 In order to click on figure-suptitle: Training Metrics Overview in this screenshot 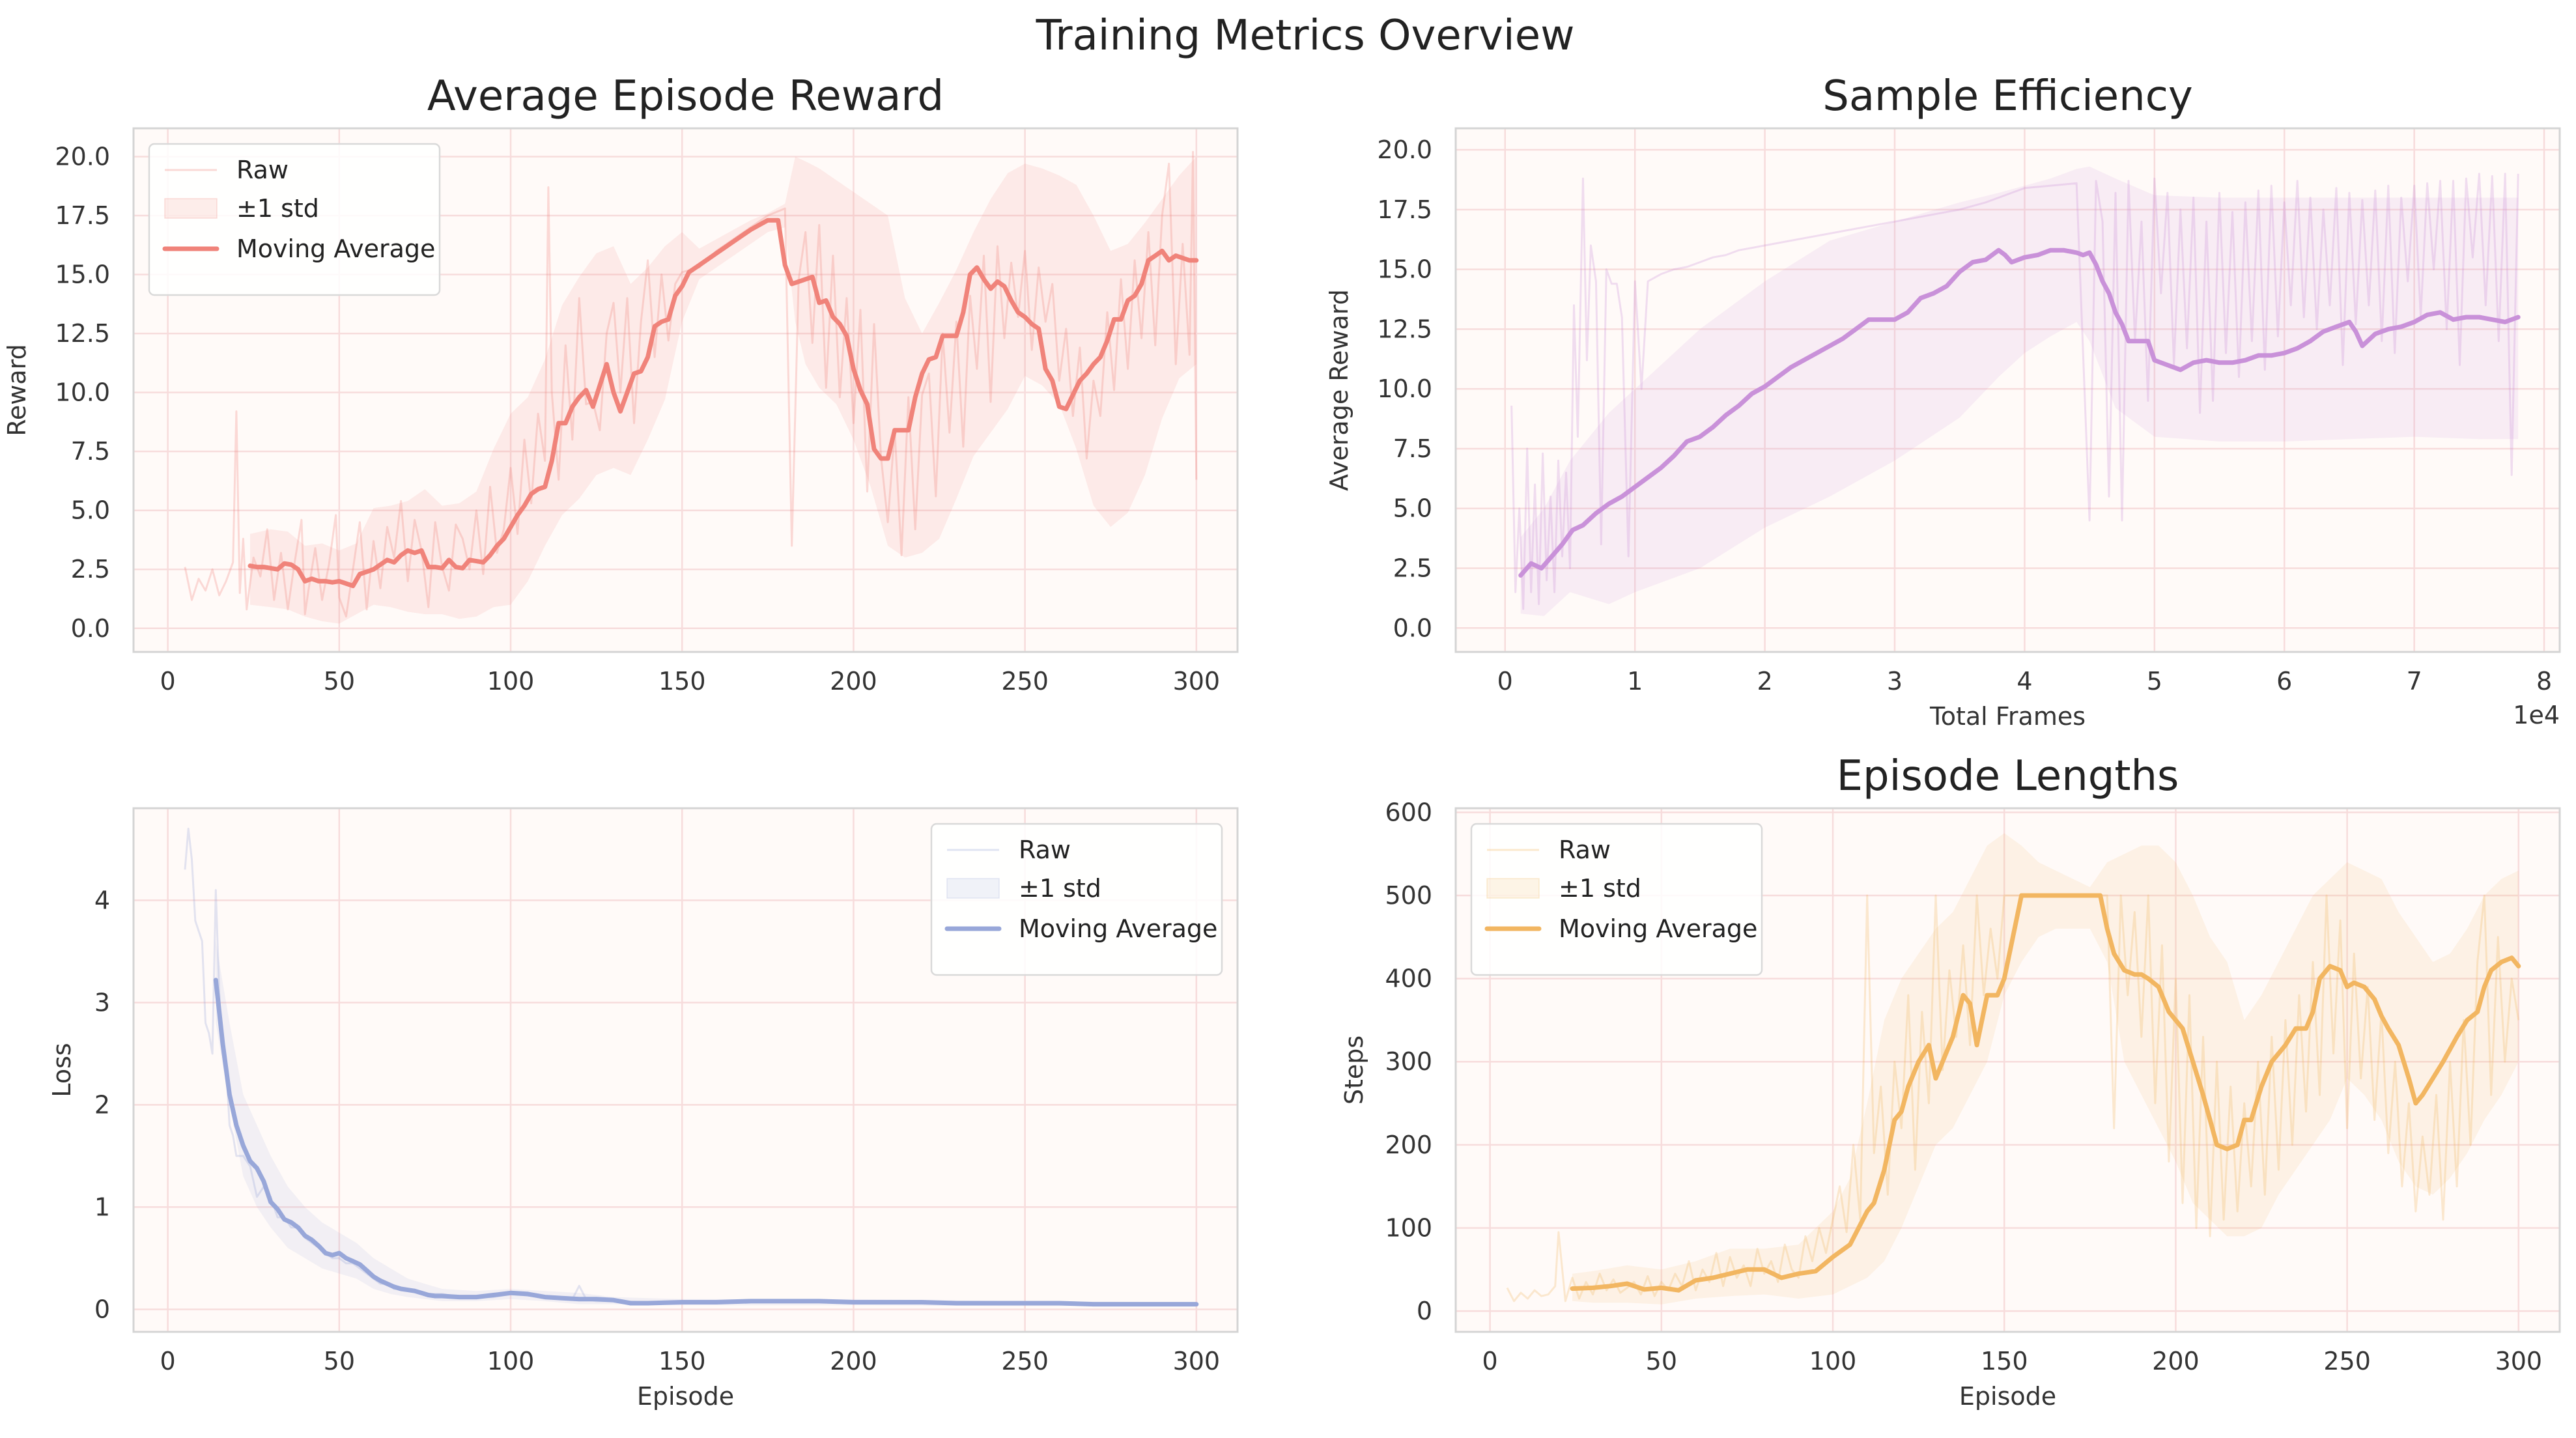, I will do `click(1305, 36)`.